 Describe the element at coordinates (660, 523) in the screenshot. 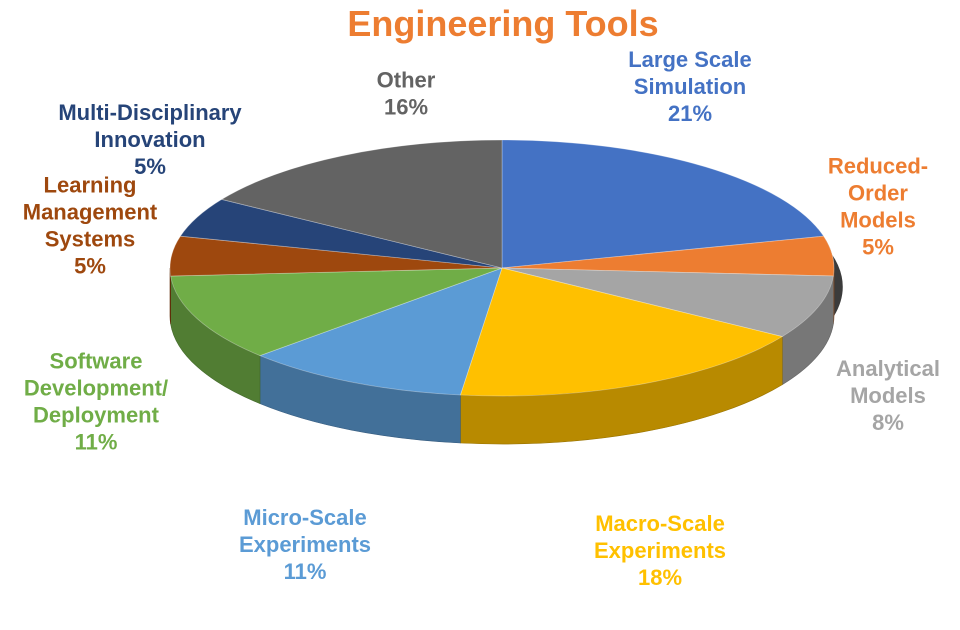

I see `slice-name-label: Macro-Scale` at that location.